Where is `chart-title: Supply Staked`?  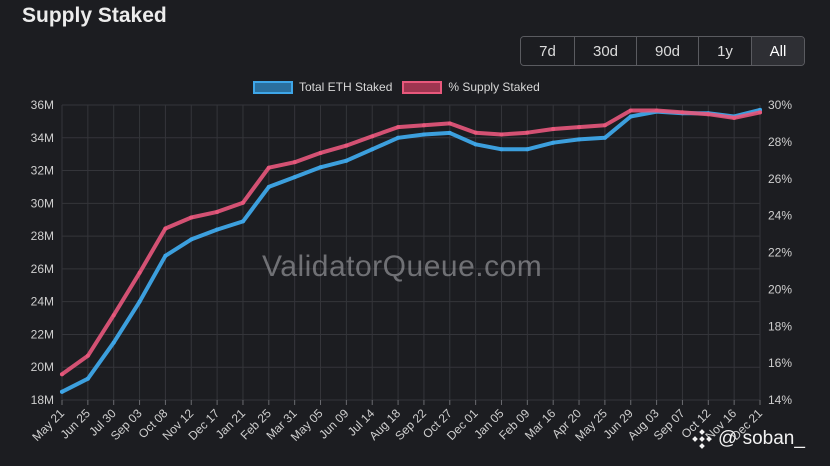 chart-title: Supply Staked is located at coordinates (94, 15).